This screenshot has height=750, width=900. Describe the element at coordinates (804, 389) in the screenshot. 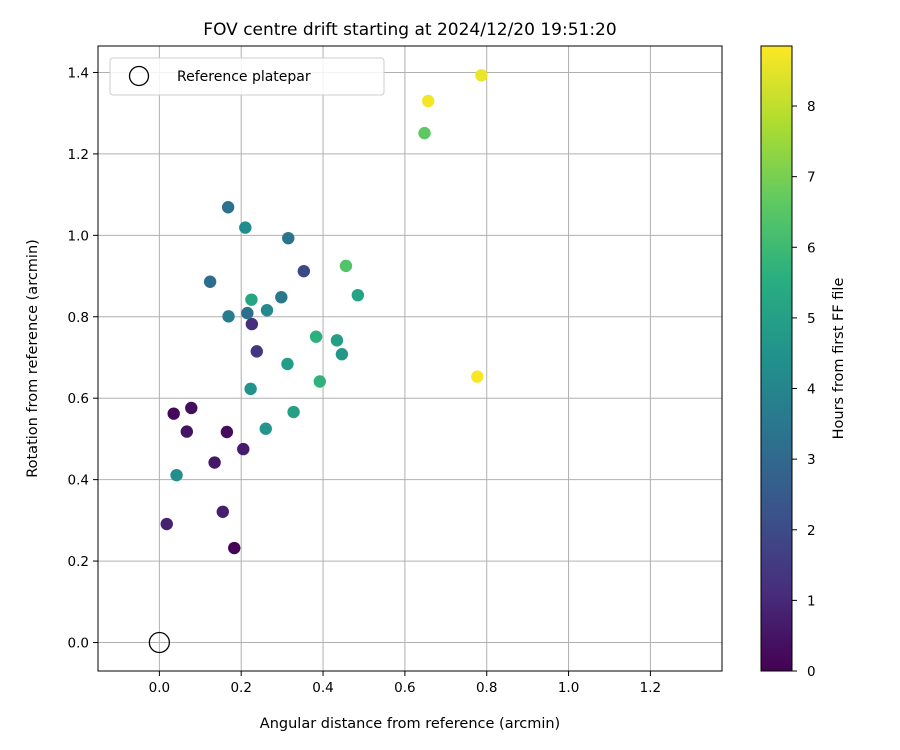

I see `colorbar-ticks: 0 1 2 3 4 5 6 7 8` at that location.